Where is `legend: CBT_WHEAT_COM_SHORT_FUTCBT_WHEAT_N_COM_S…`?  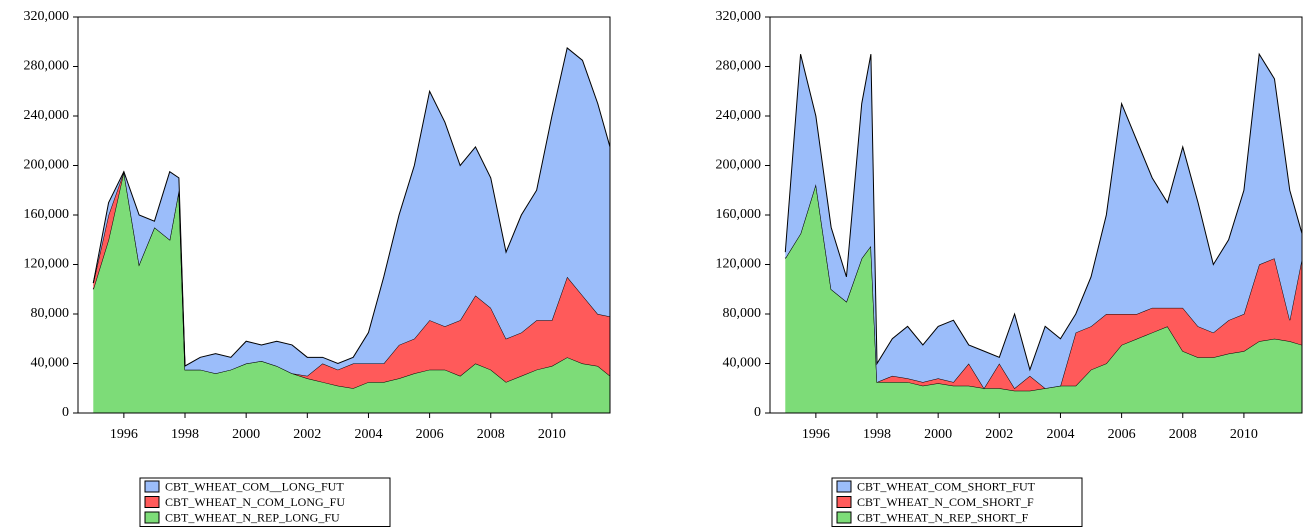
legend: CBT_WHEAT_COM_SHORT_FUTCBT_WHEAT_N_COM_S… is located at coordinates (957, 502).